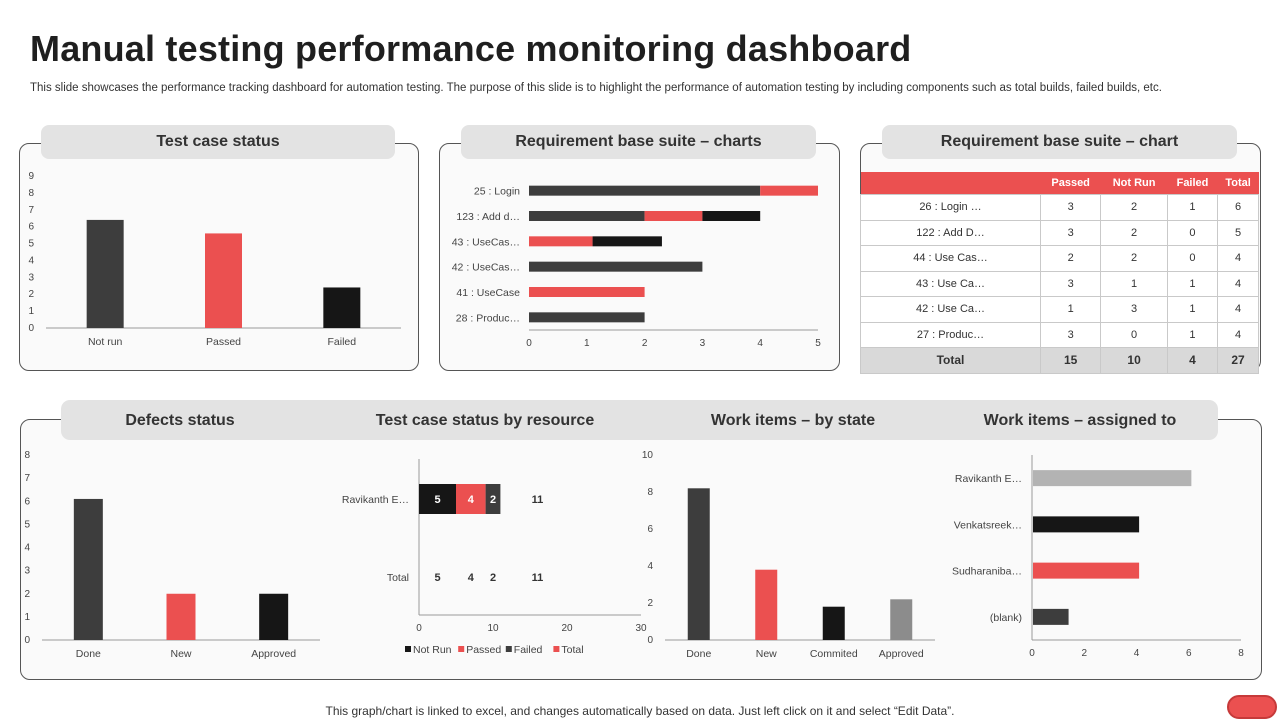 Image resolution: width=1280 pixels, height=720 pixels. What do you see at coordinates (180, 654) in the screenshot?
I see `x-tick-label: New` at bounding box center [180, 654].